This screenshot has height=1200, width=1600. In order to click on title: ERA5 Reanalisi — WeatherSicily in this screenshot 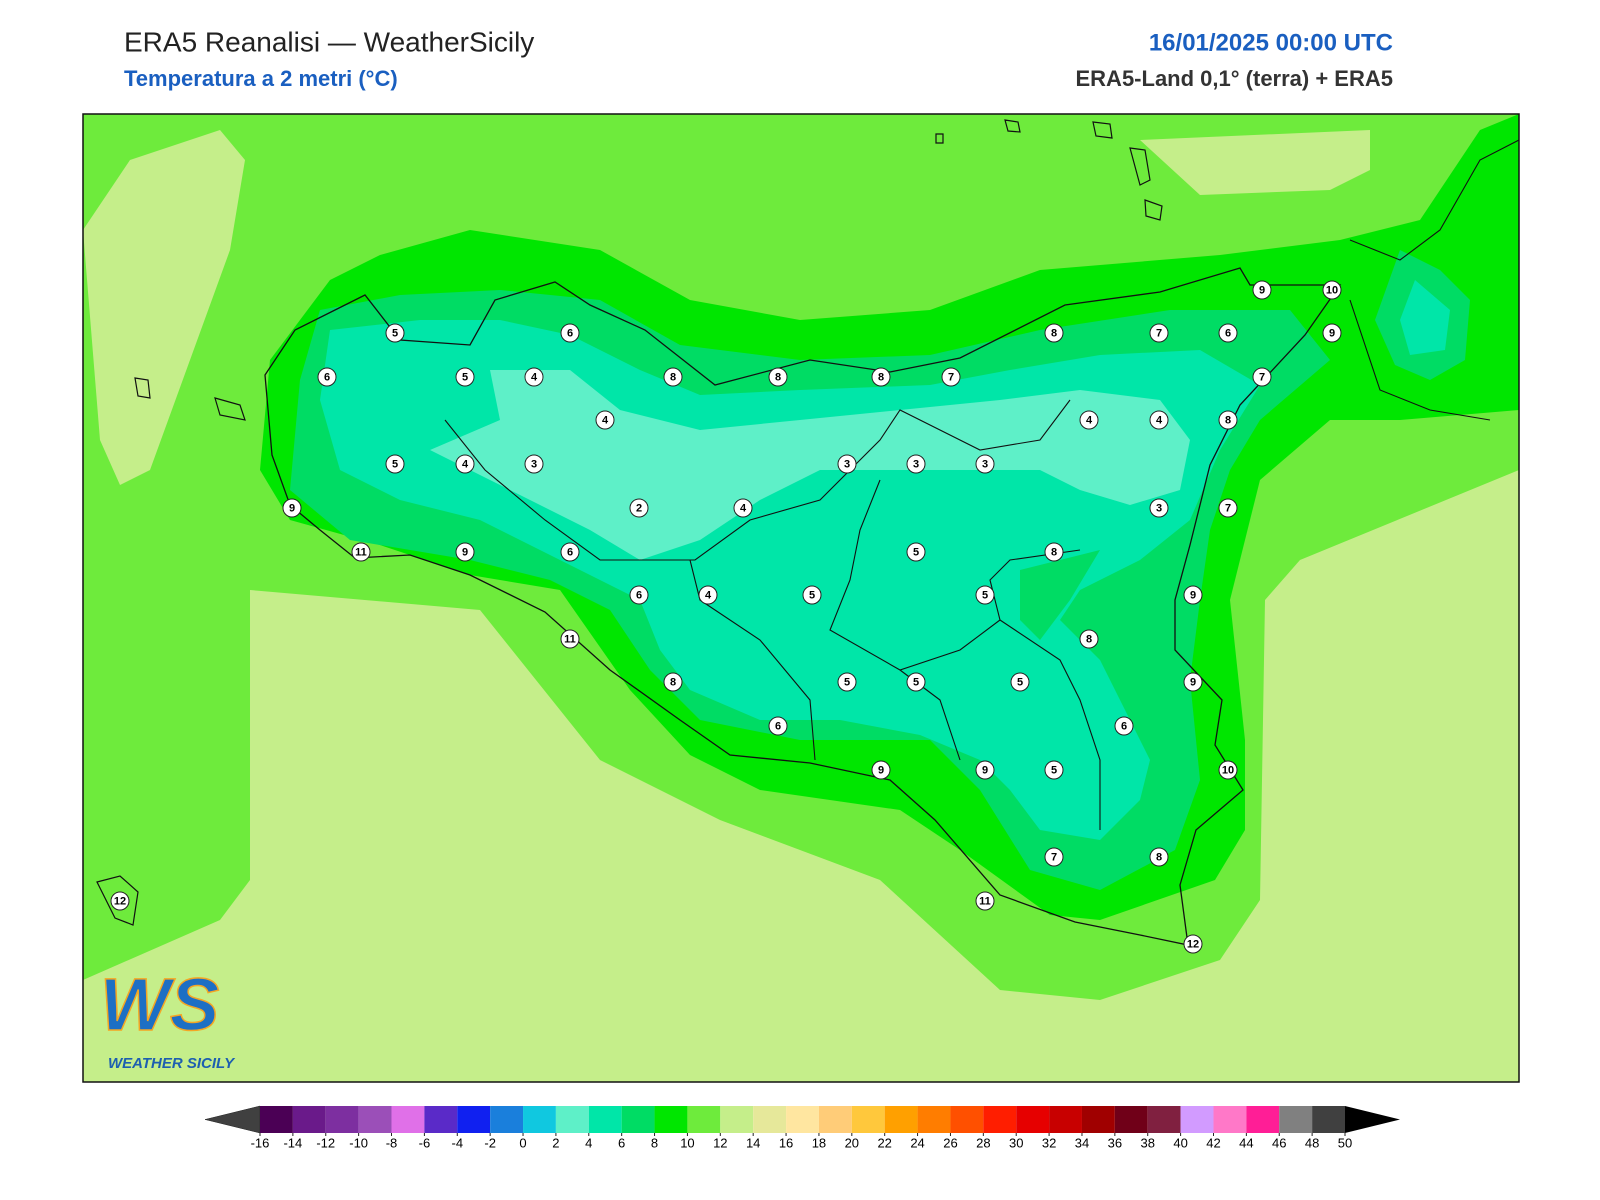, I will do `click(329, 41)`.